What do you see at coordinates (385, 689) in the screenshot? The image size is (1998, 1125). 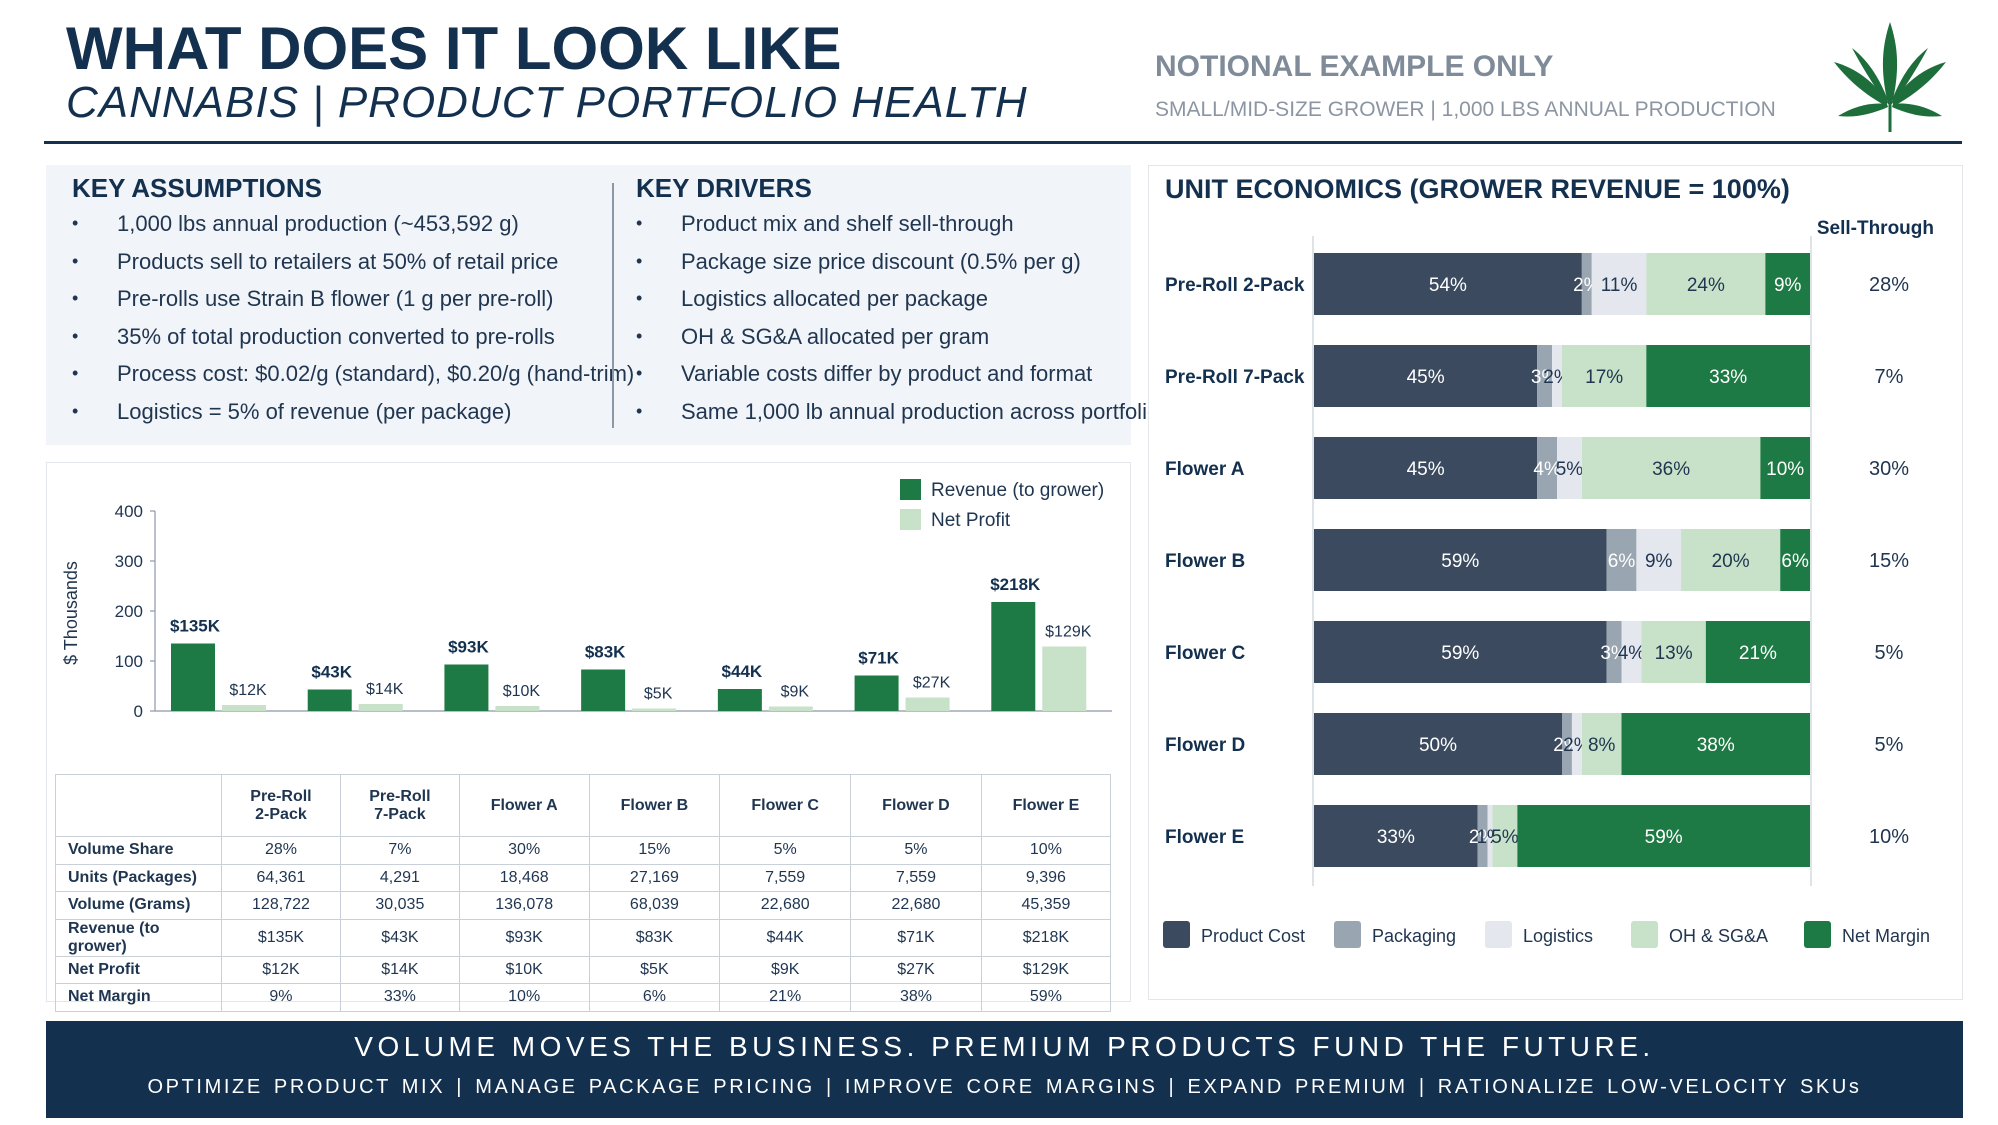 I see `net-profit-data-label: $14K` at bounding box center [385, 689].